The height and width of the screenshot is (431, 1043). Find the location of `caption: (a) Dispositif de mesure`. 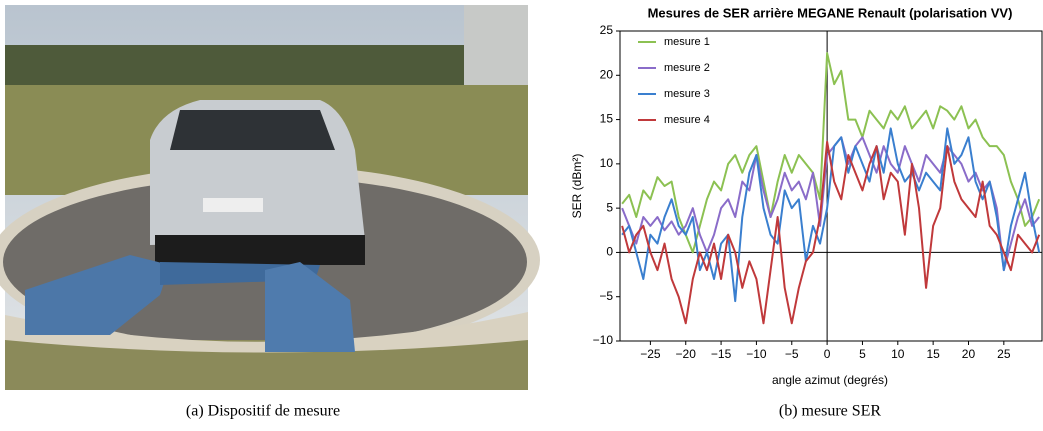

caption: (a) Dispositif de mesure is located at coordinates (263, 411).